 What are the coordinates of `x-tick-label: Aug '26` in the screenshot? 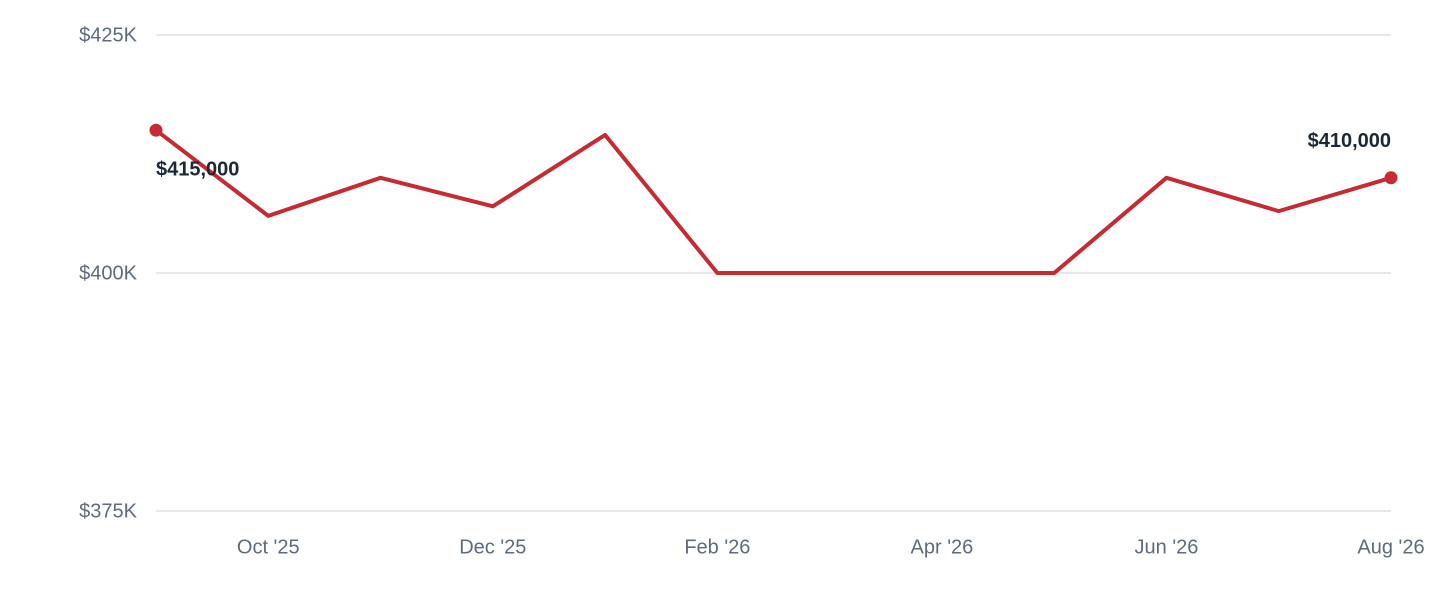 It's located at (1390, 547).